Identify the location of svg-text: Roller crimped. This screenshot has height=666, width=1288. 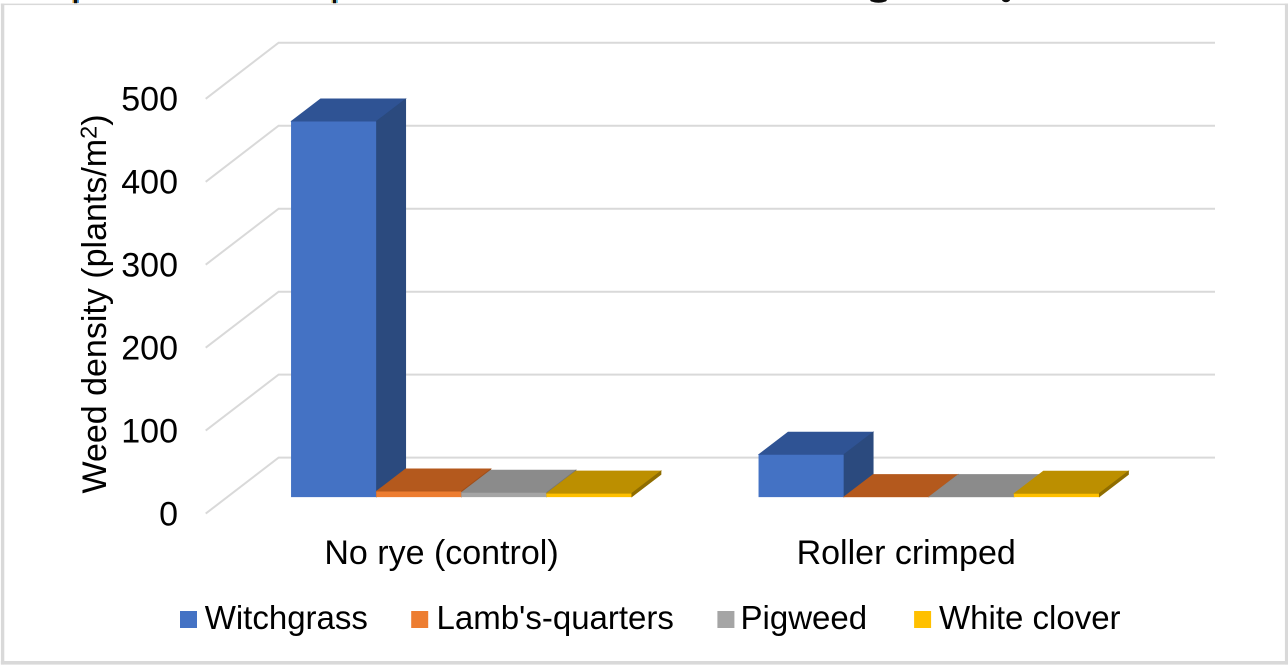
(906, 553).